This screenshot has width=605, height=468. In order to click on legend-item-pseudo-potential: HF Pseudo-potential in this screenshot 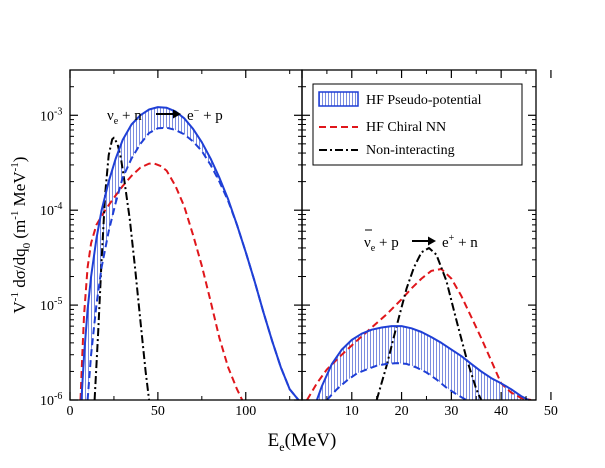, I will do `click(400, 99)`.